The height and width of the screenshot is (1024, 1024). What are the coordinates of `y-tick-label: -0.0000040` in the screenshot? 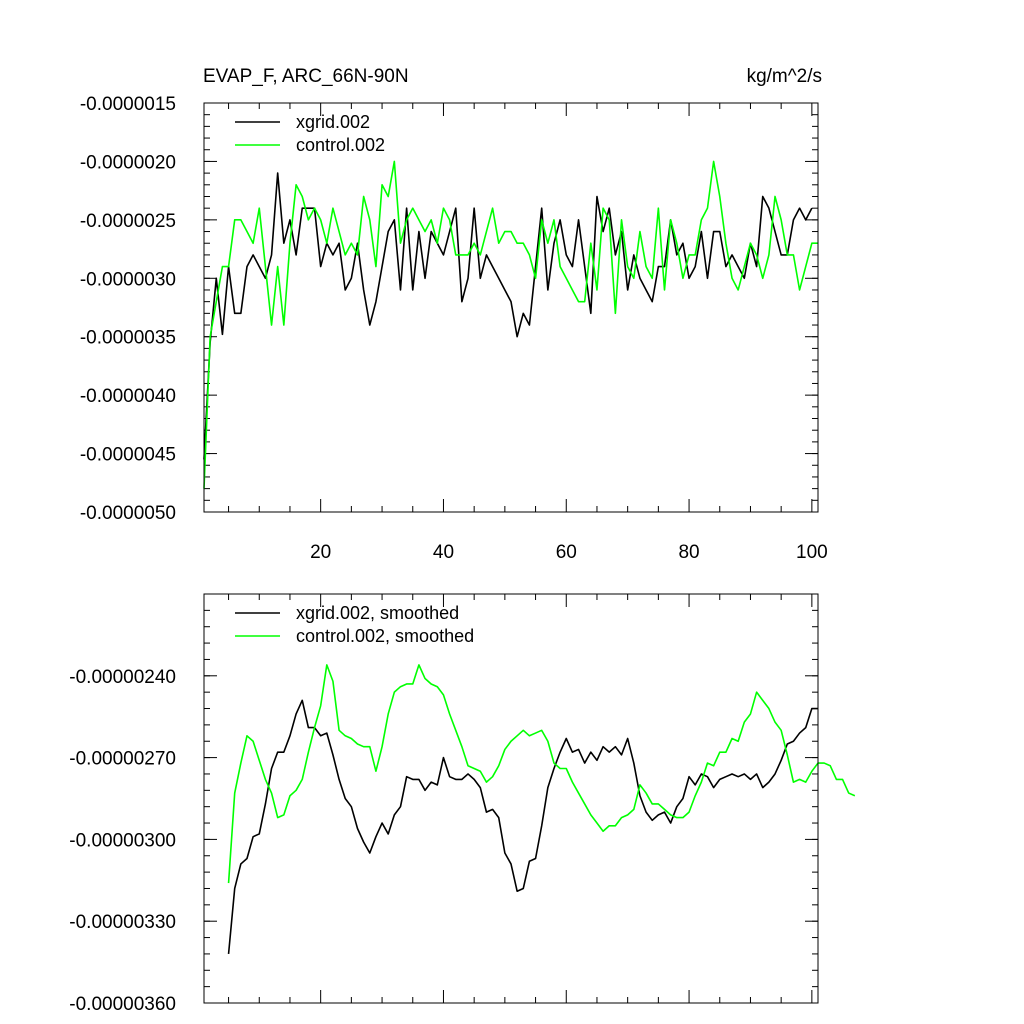 It's located at (128, 396).